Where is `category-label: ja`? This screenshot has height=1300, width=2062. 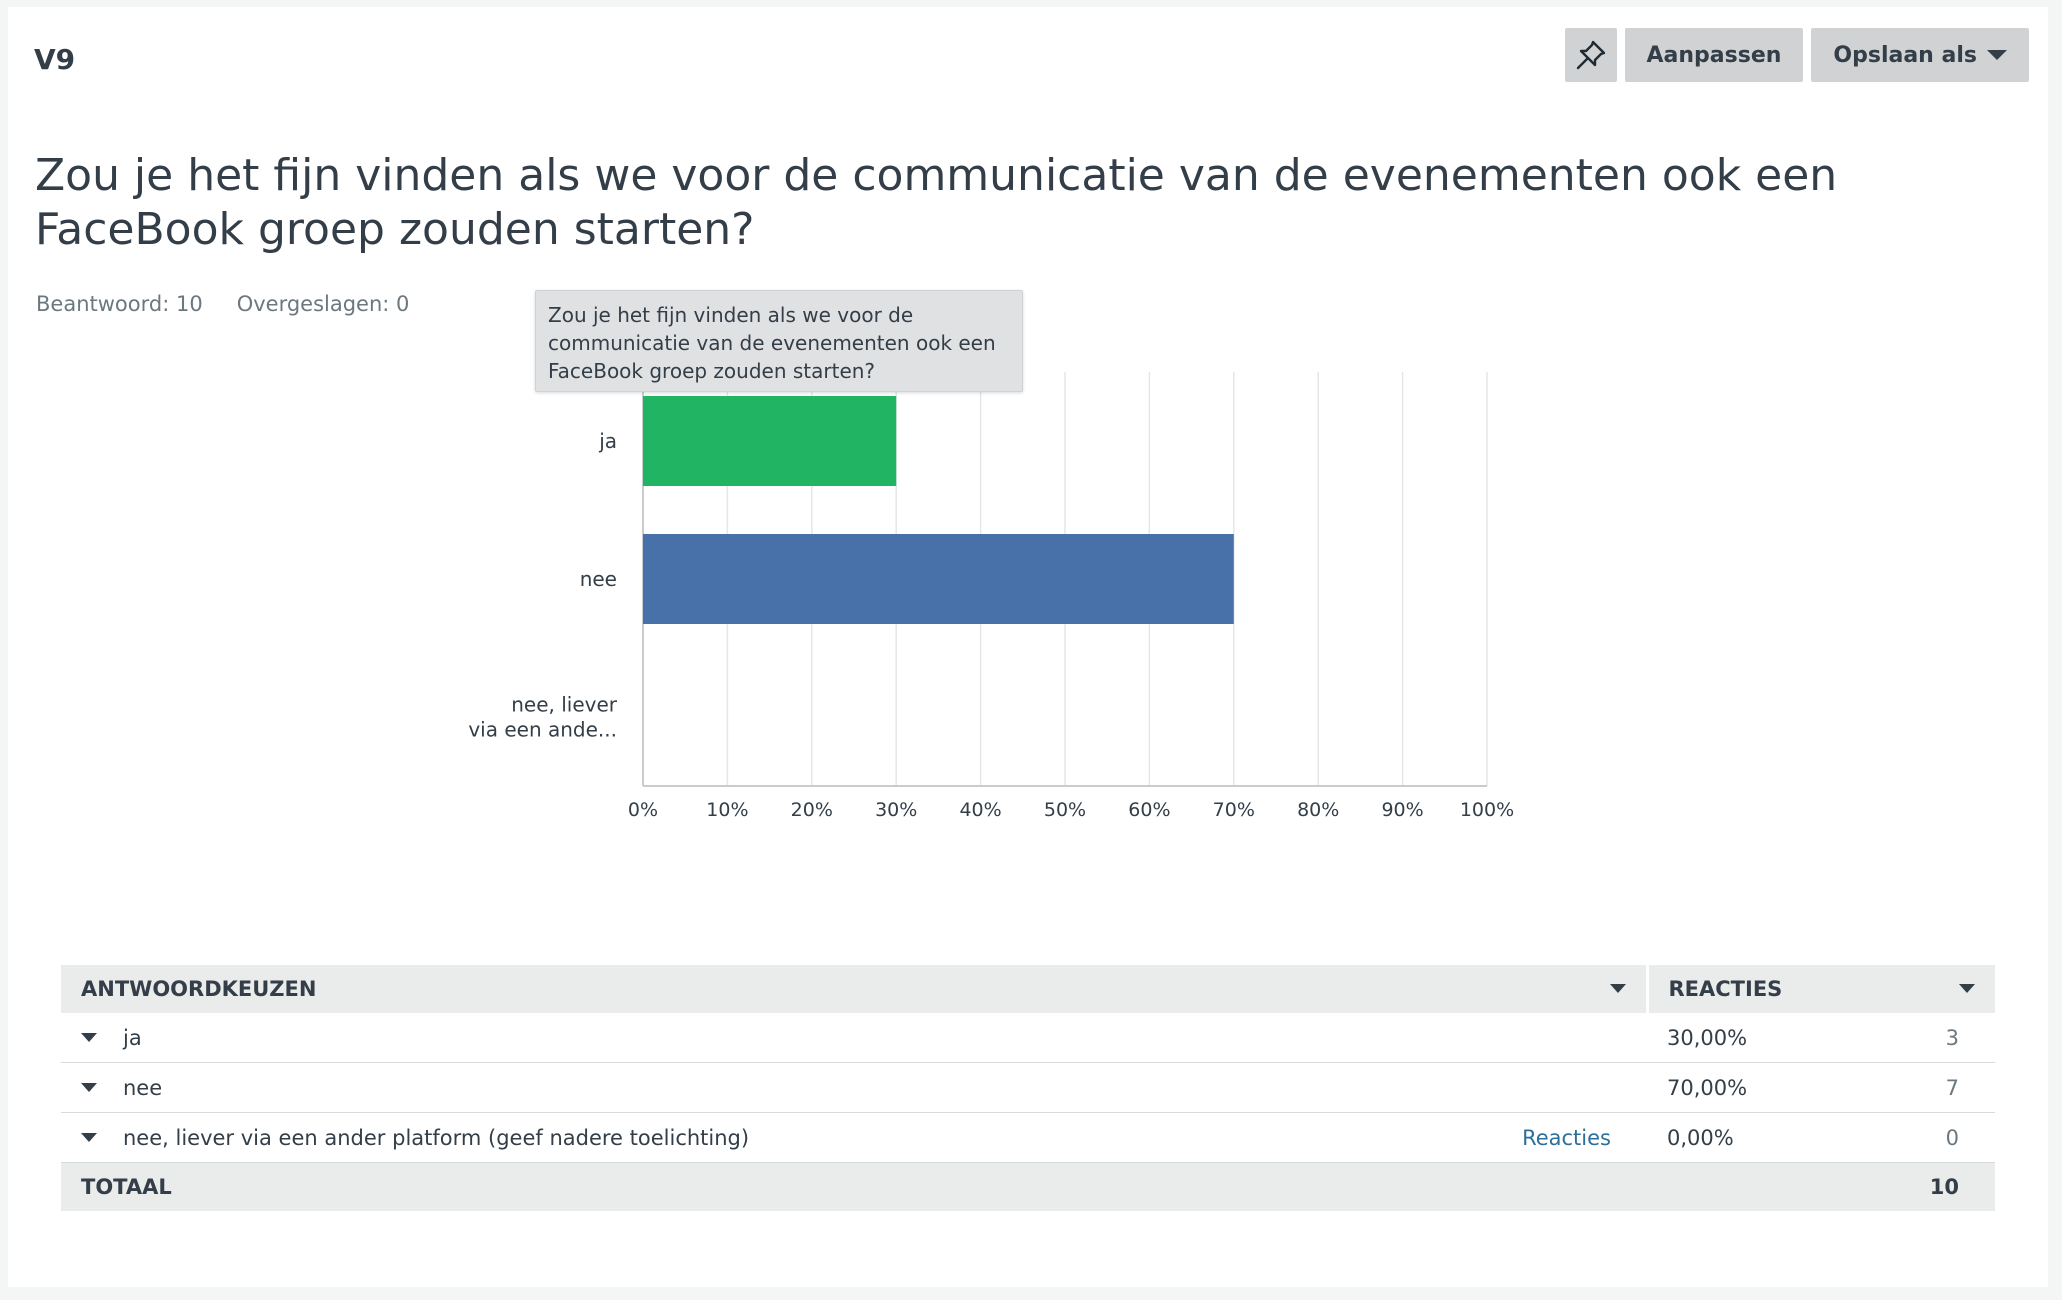
category-label: ja is located at coordinates (607, 441).